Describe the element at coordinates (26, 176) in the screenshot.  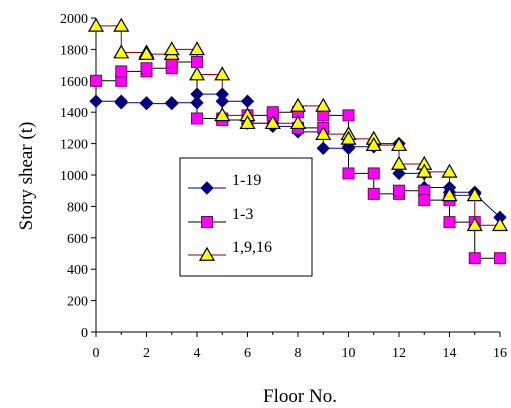
I see `y-axis-title: Story shear (t)` at that location.